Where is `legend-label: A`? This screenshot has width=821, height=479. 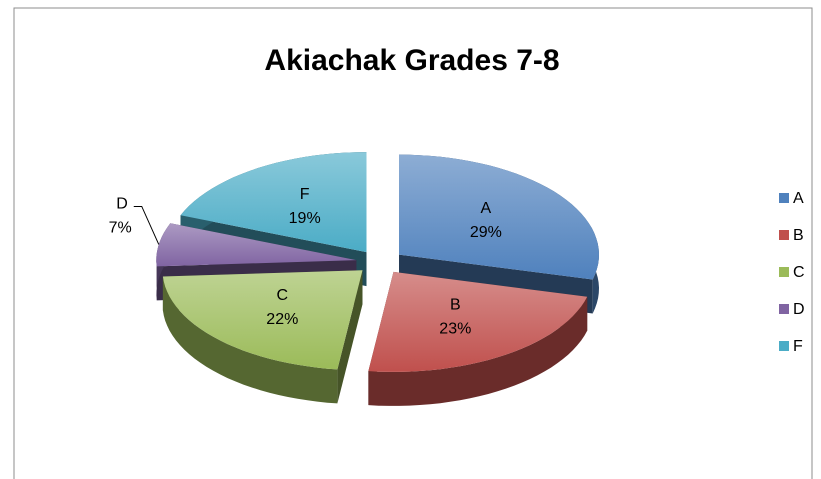 legend-label: A is located at coordinates (798, 198).